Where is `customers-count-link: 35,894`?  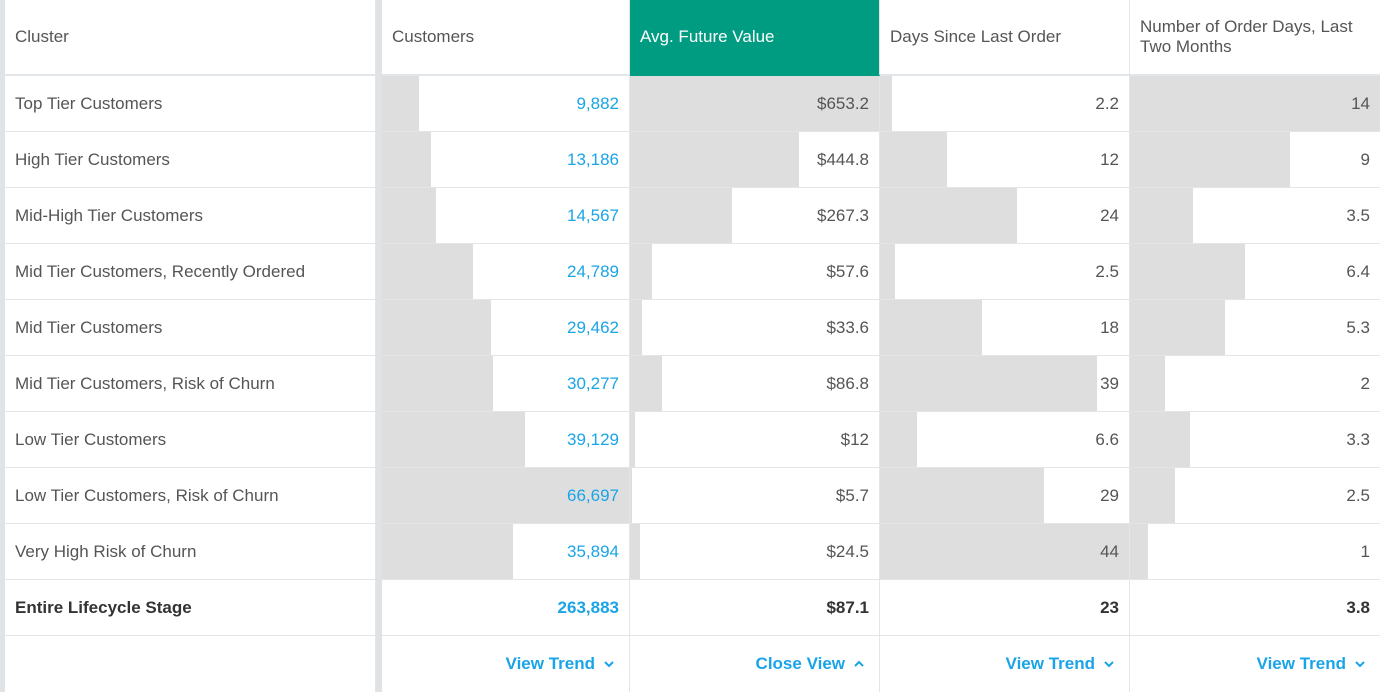
customers-count-link: 35,894 is located at coordinates (593, 551).